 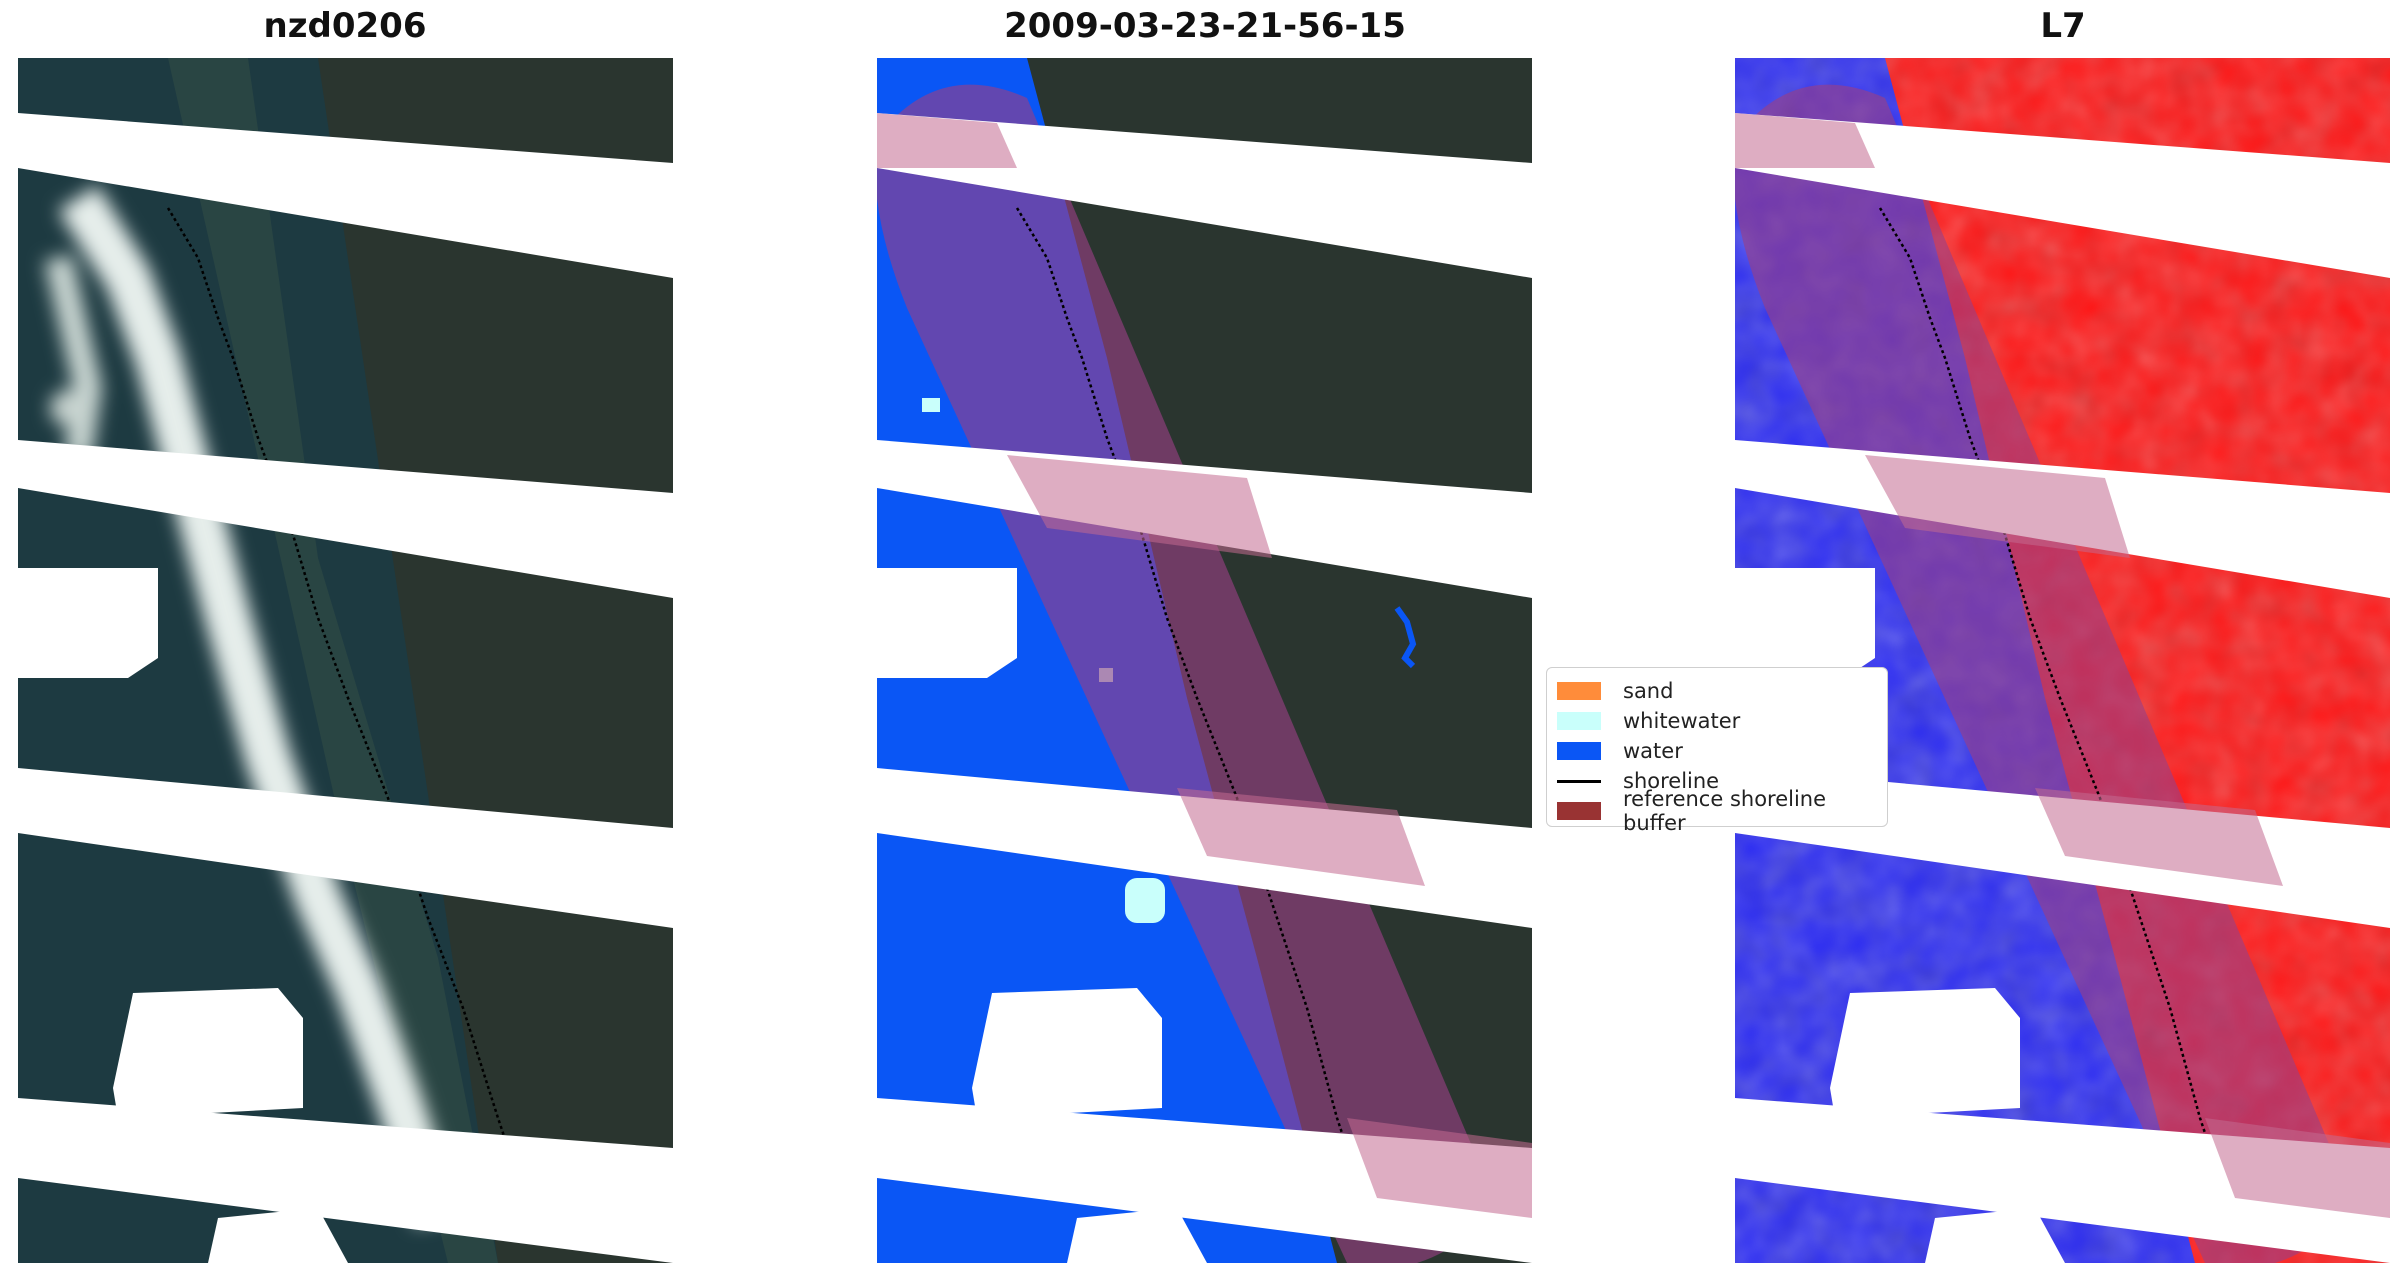 I want to click on legend-item-sand: sand, so click(x=1717, y=691).